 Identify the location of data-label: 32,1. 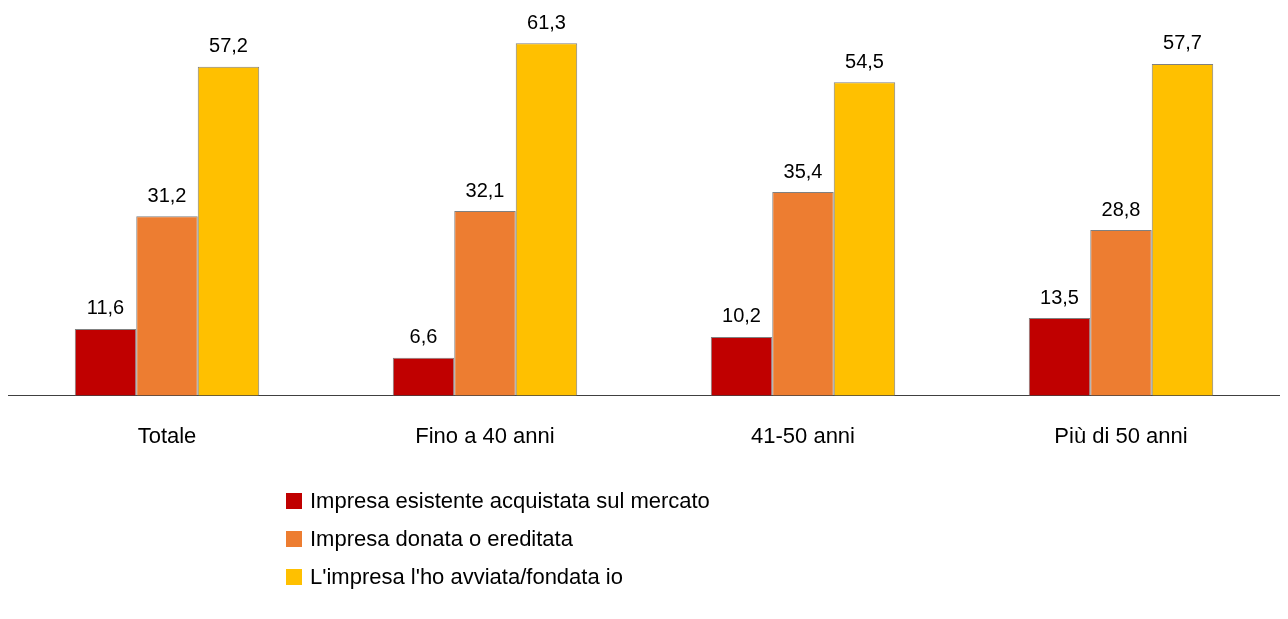
(485, 189).